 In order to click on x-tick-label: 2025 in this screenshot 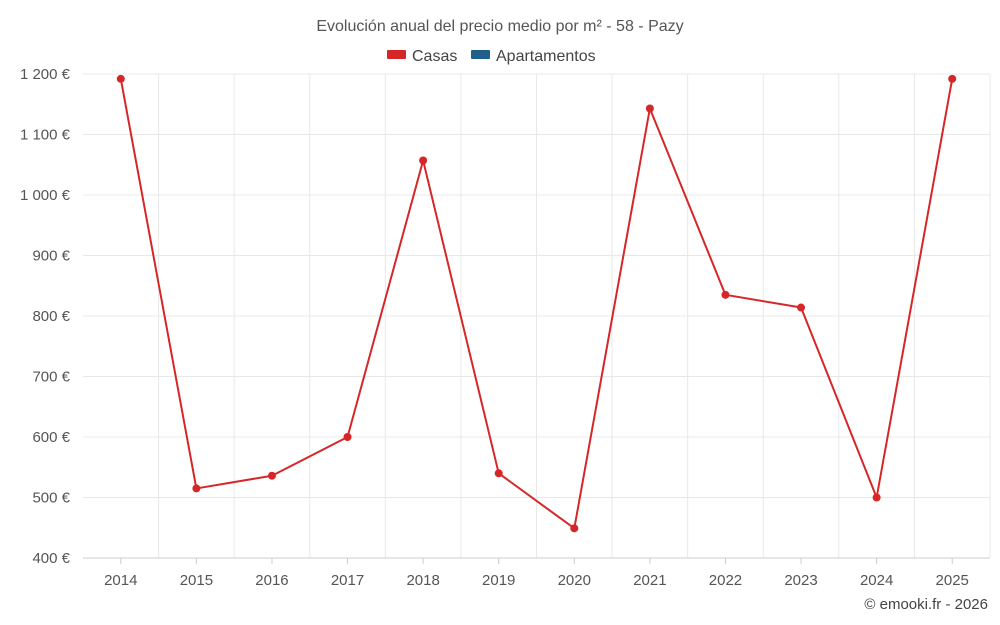, I will do `click(952, 580)`.